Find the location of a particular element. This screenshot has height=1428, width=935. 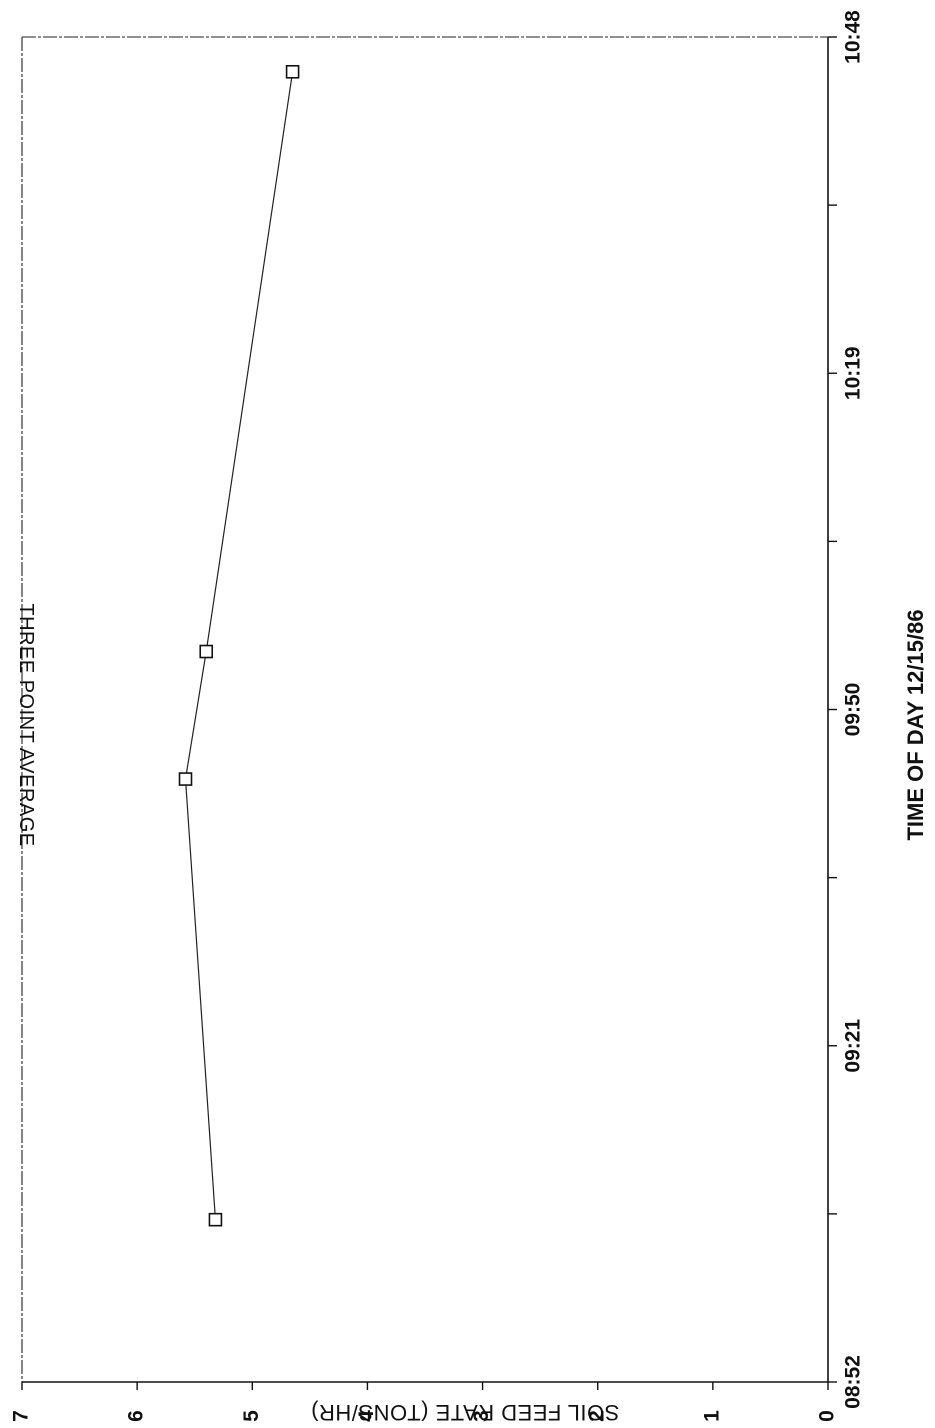

rate-tick-label: 1 is located at coordinates (711, 1416).